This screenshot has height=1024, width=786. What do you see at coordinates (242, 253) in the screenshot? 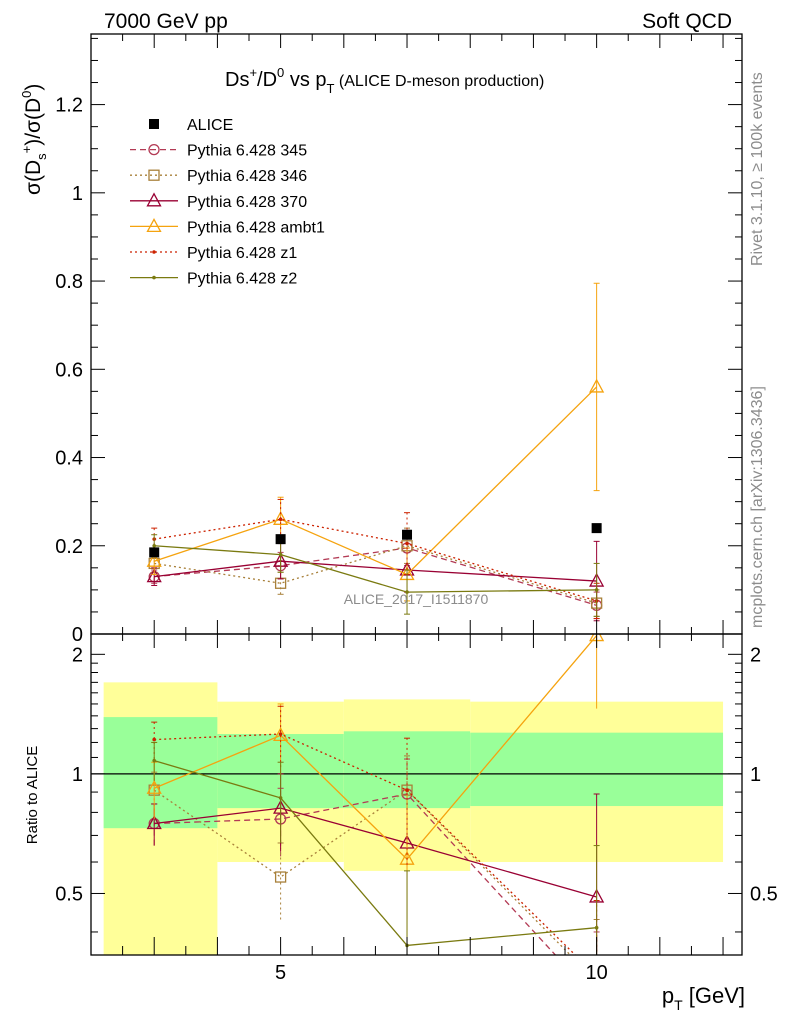
I see `legend-label-4: Pythia 6.428 z1` at bounding box center [242, 253].